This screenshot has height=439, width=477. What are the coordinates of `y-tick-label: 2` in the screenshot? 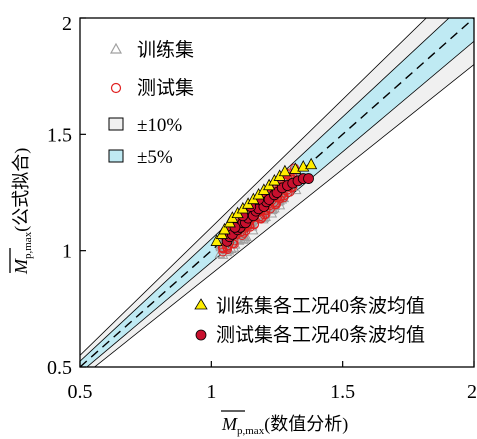 It's located at (67, 24).